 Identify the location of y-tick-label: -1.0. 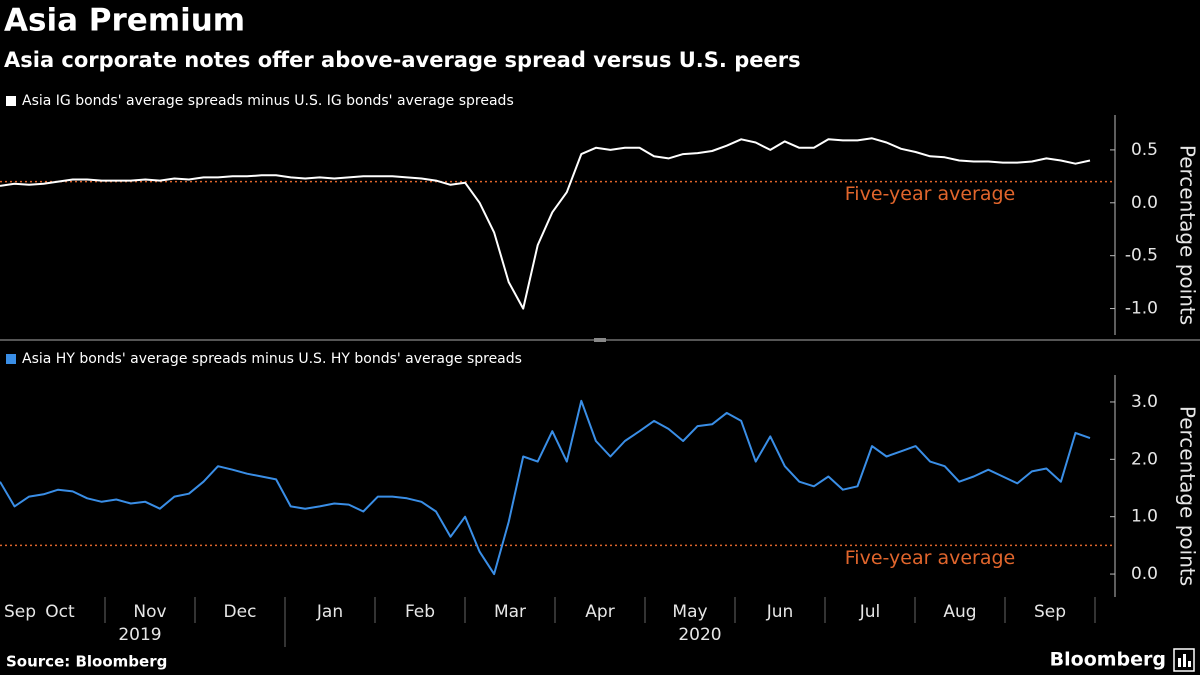
(1141, 309).